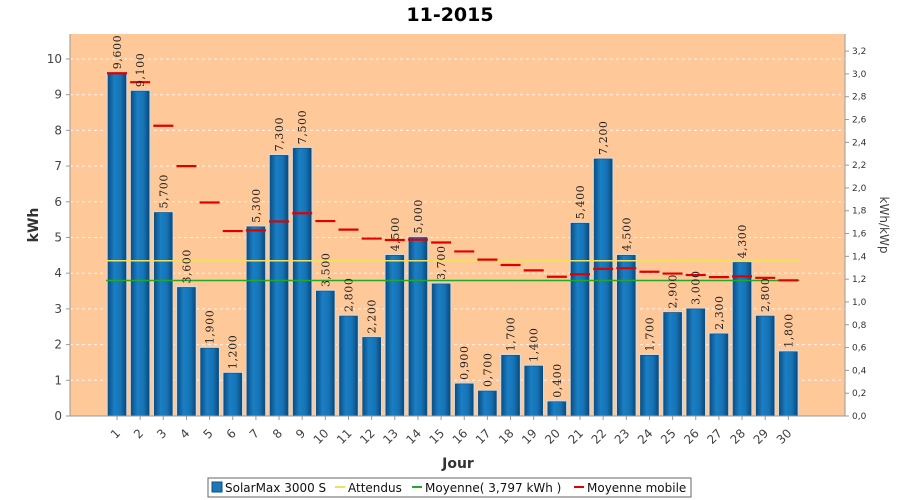 This screenshot has height=500, width=900. What do you see at coordinates (58, 309) in the screenshot?
I see `y-tick-label: 3` at bounding box center [58, 309].